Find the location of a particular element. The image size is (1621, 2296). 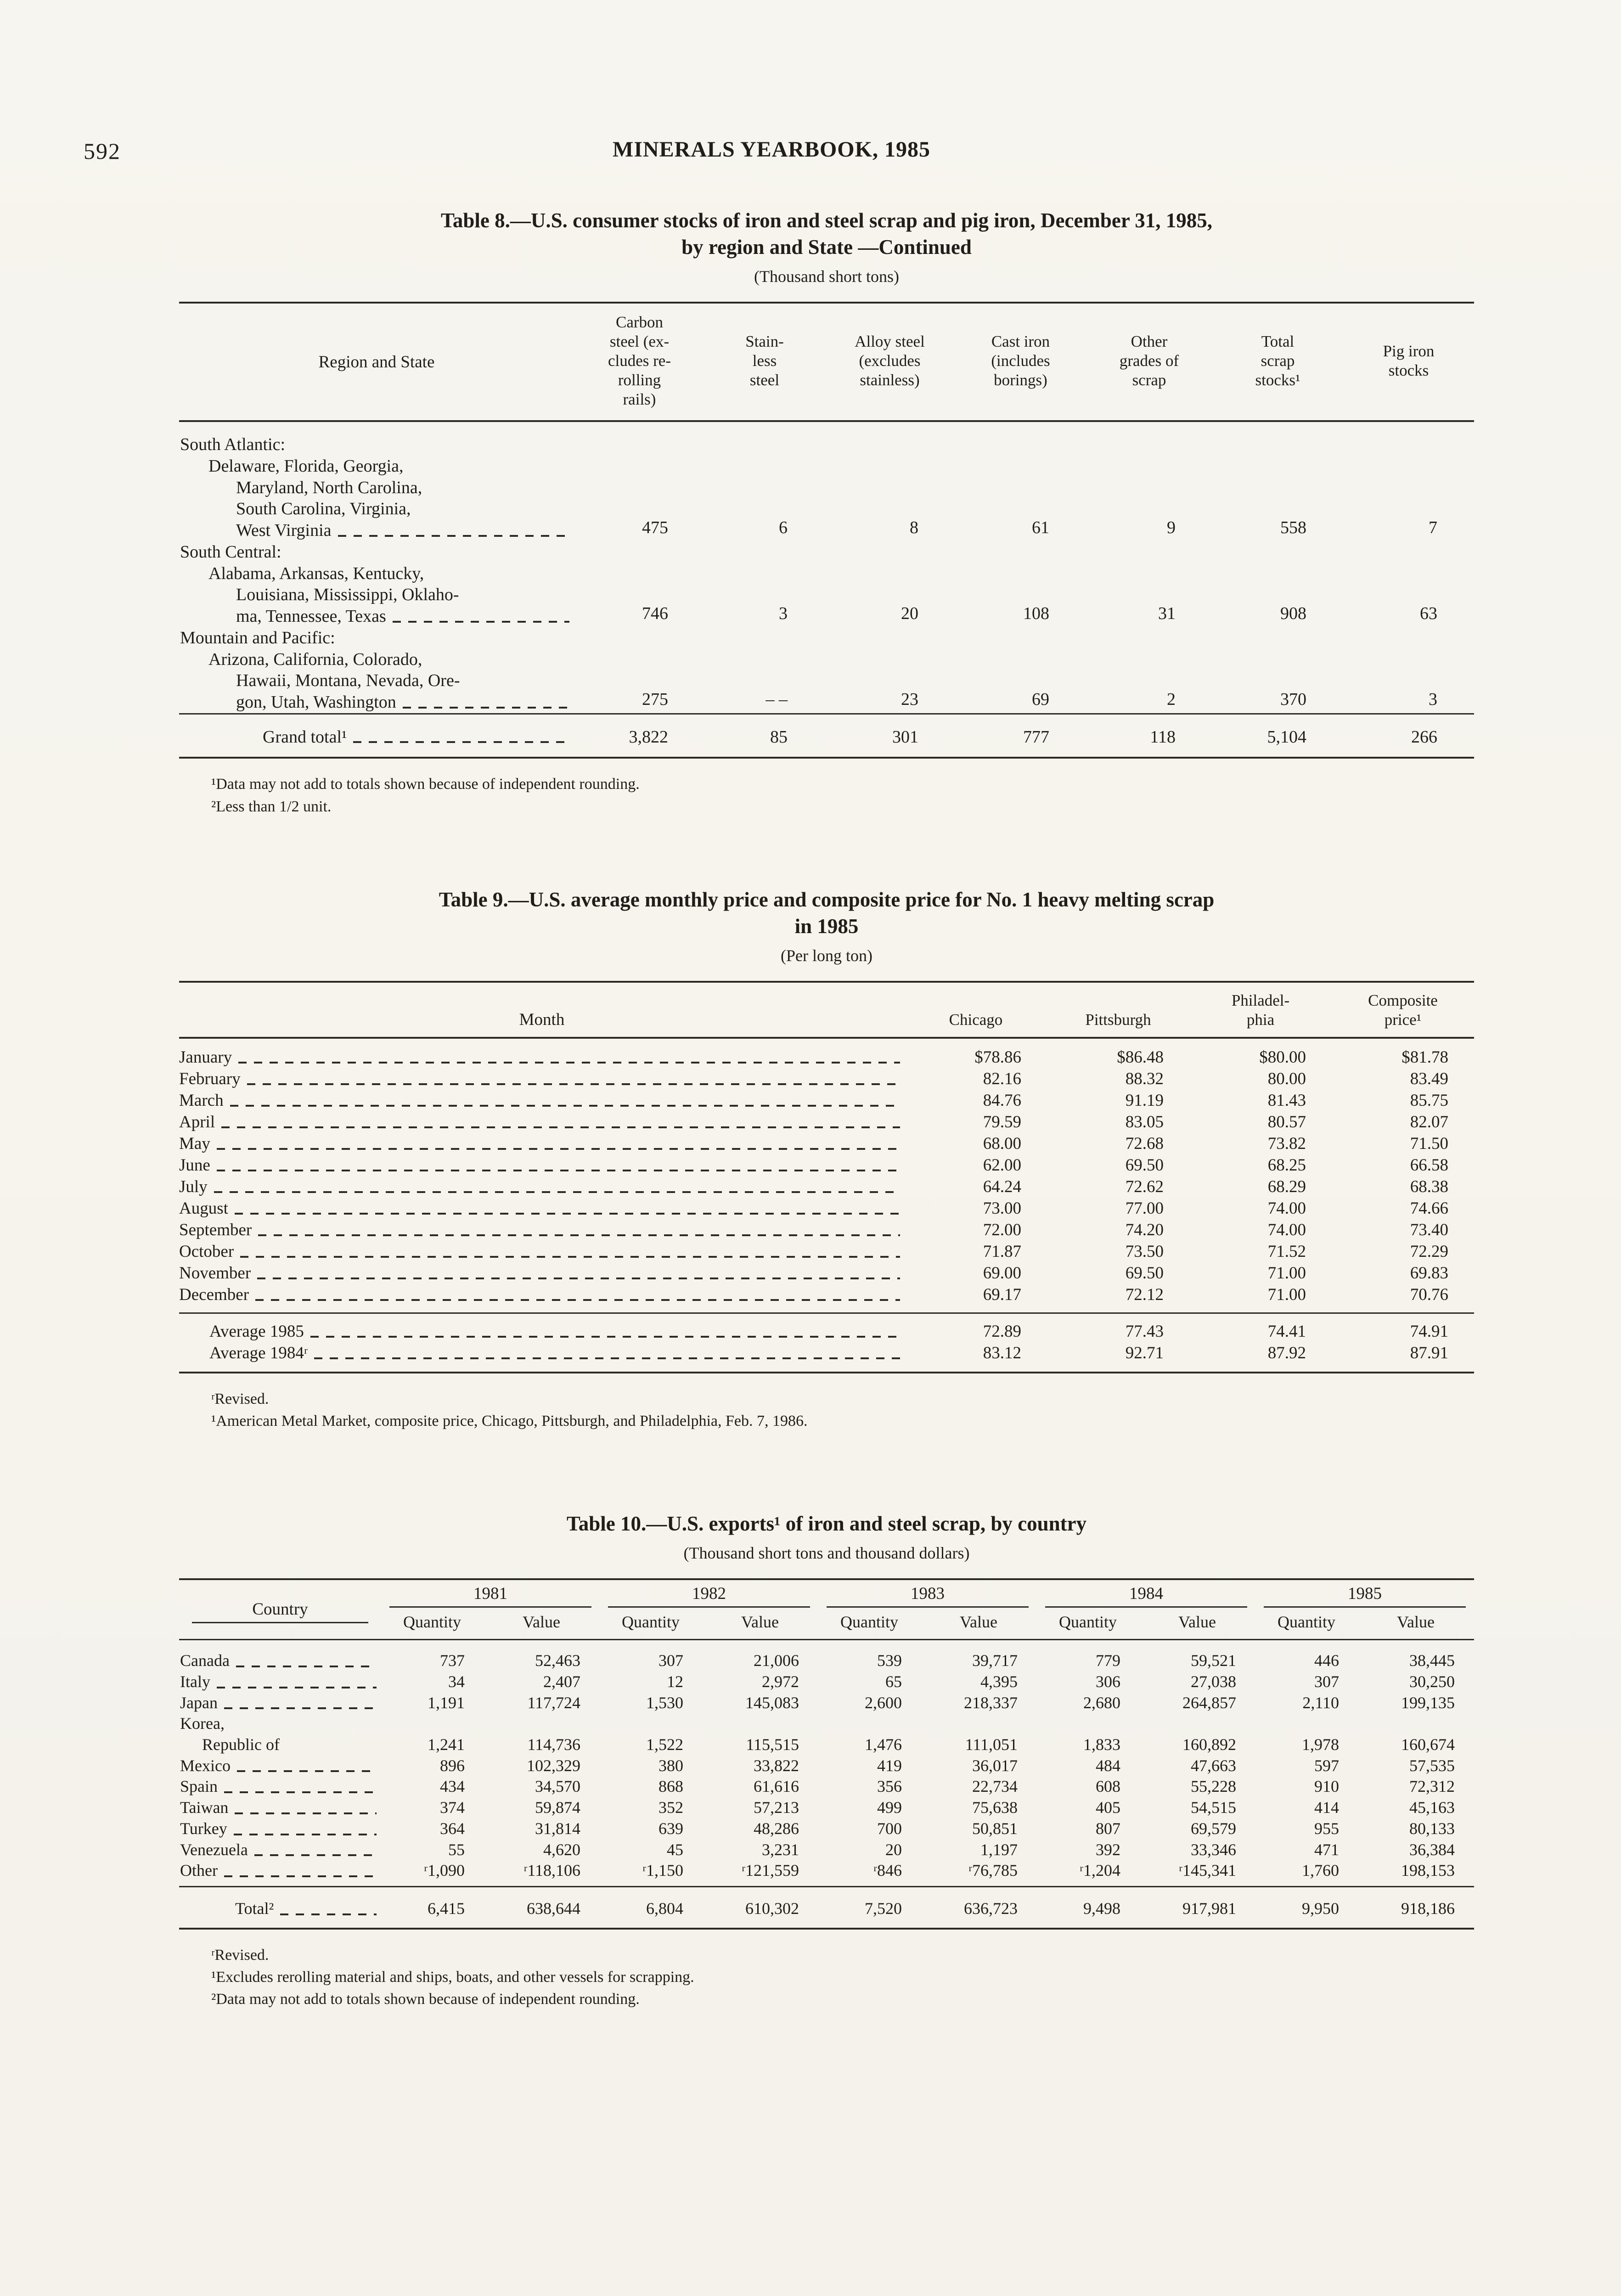

table10-stub-header: Country is located at coordinates (280, 1610).